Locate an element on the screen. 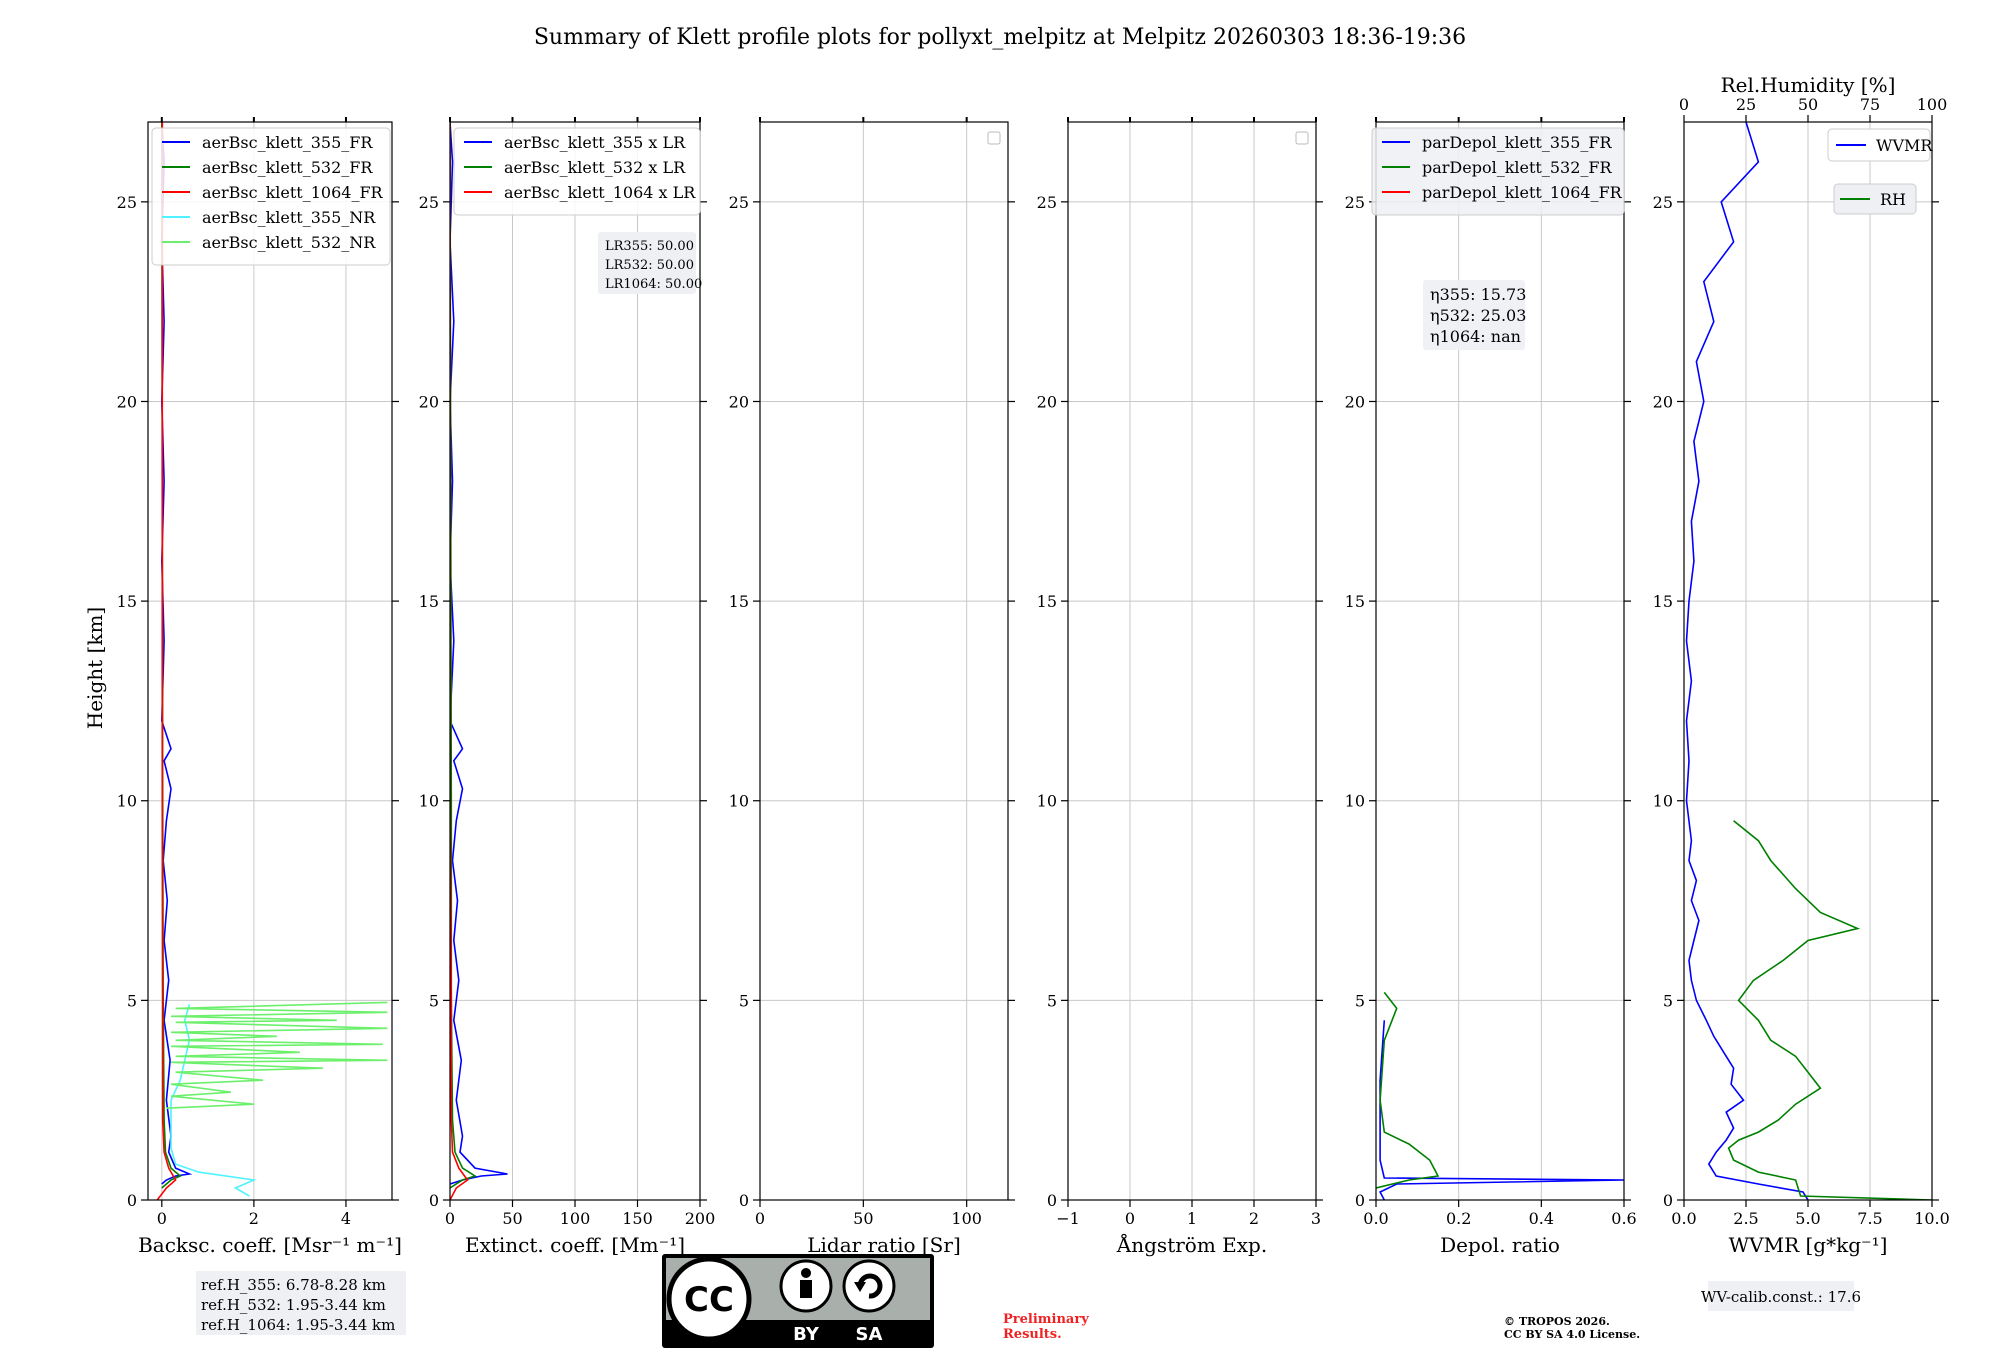 This screenshot has height=1360, width=2000. legend-label: aerBsc_klett_355_FR is located at coordinates (287, 142).